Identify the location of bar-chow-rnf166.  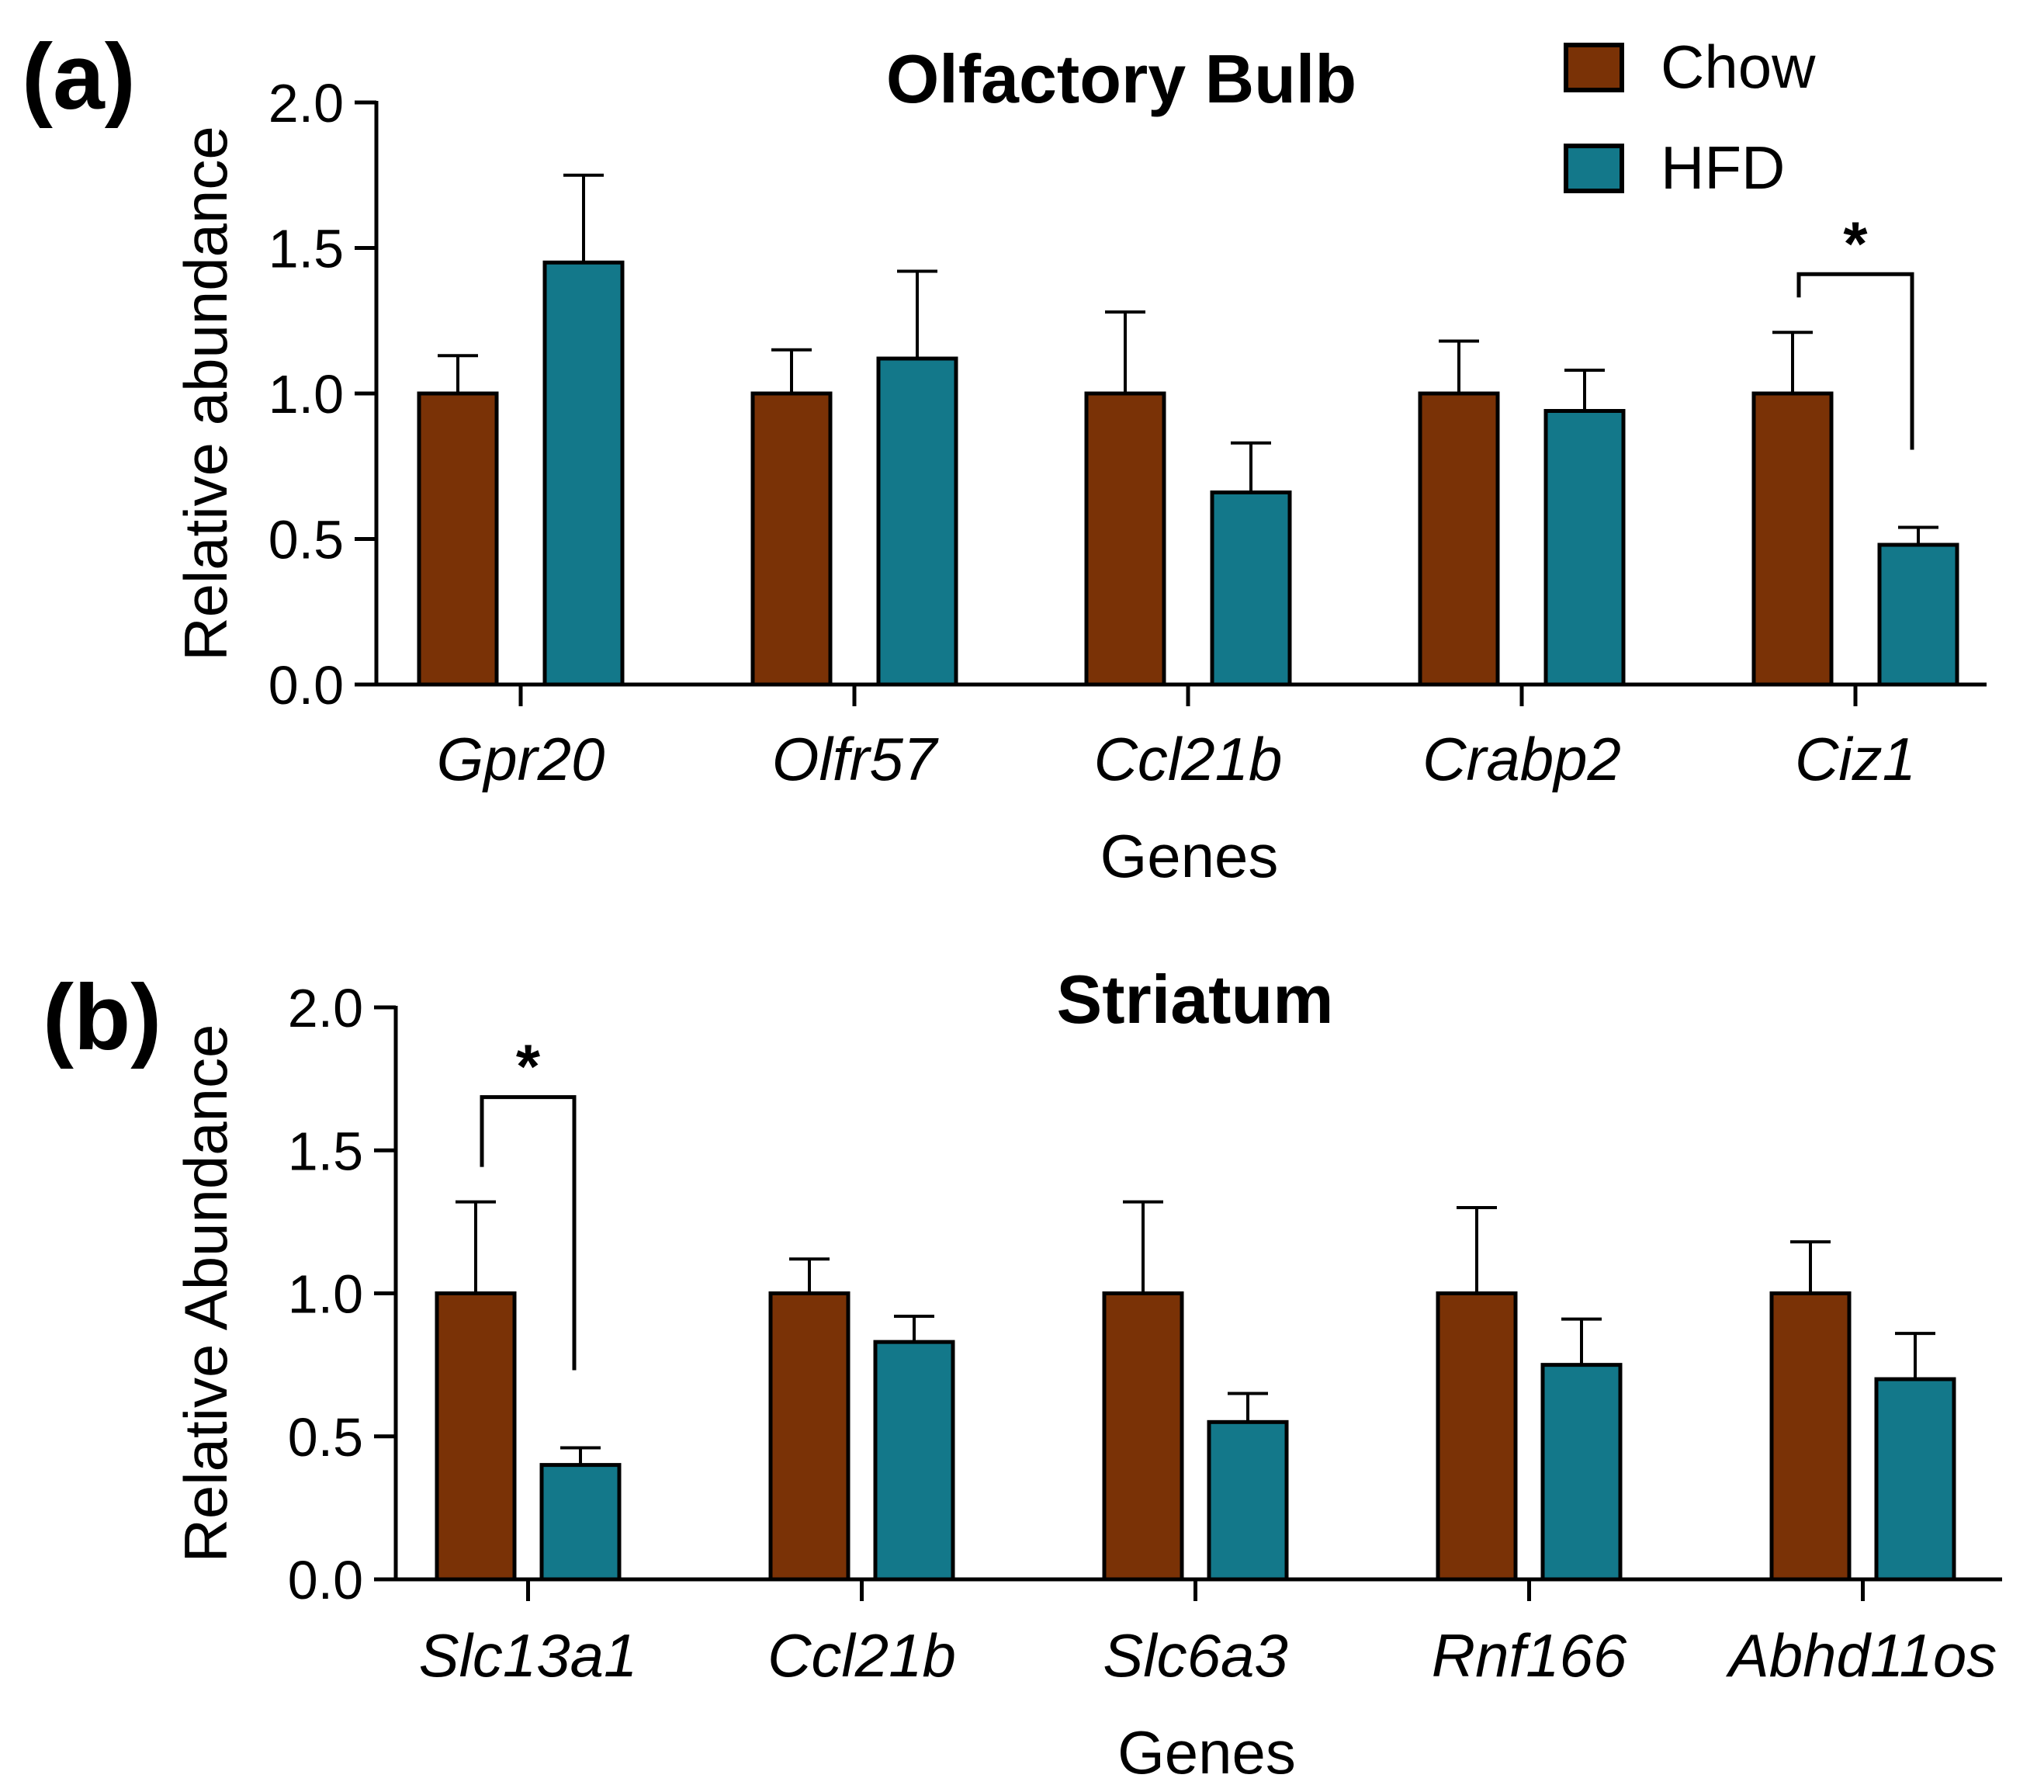
(1477, 1436).